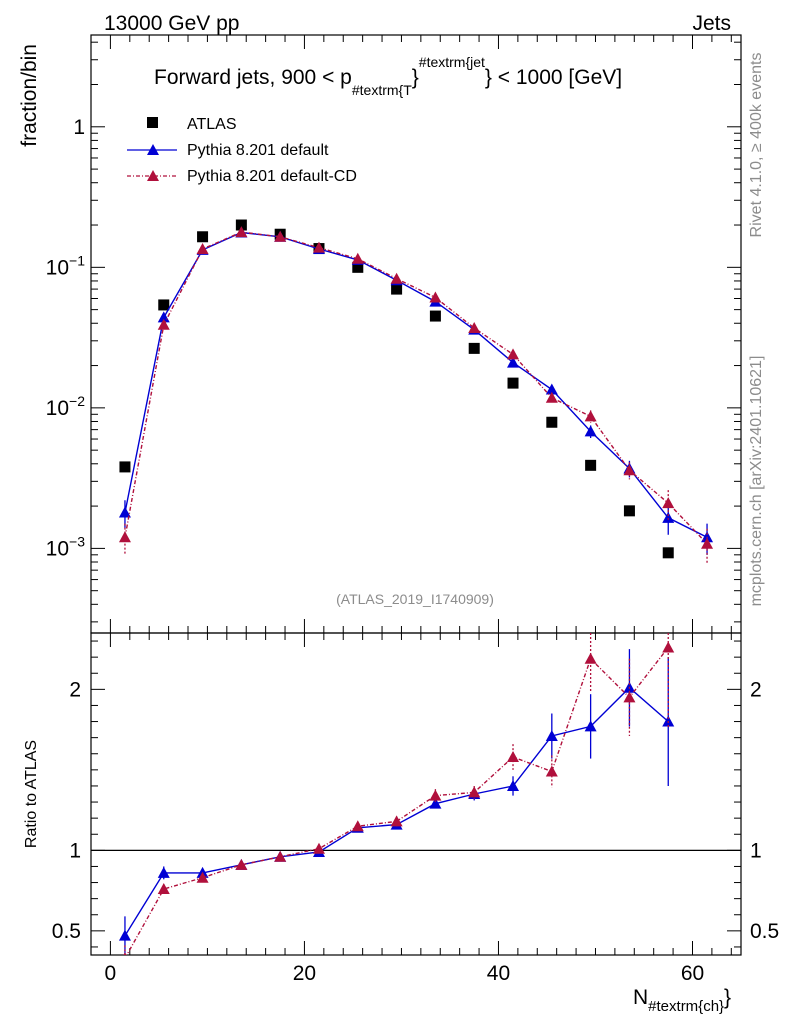  What do you see at coordinates (764, 931) in the screenshot?
I see `ratio-y-tick-label-right: 0.5` at bounding box center [764, 931].